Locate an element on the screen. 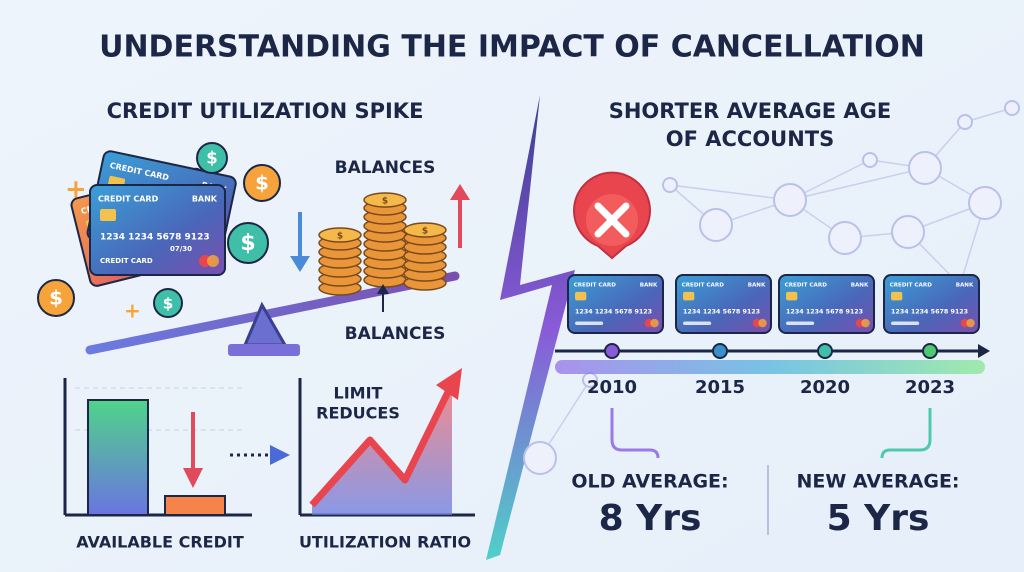  year-label: 2020 is located at coordinates (825, 387).